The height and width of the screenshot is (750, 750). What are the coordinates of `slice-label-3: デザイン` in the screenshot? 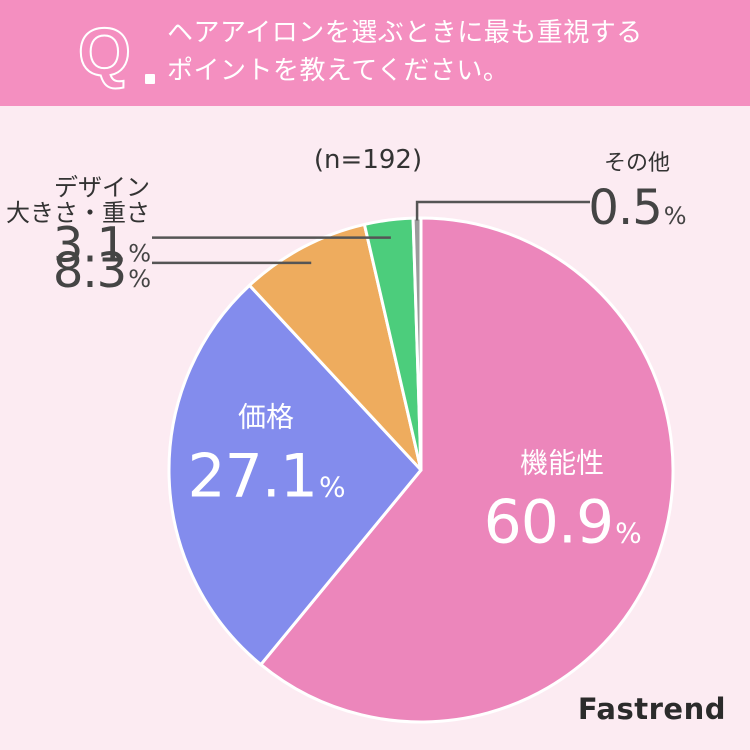 It's located at (102, 188).